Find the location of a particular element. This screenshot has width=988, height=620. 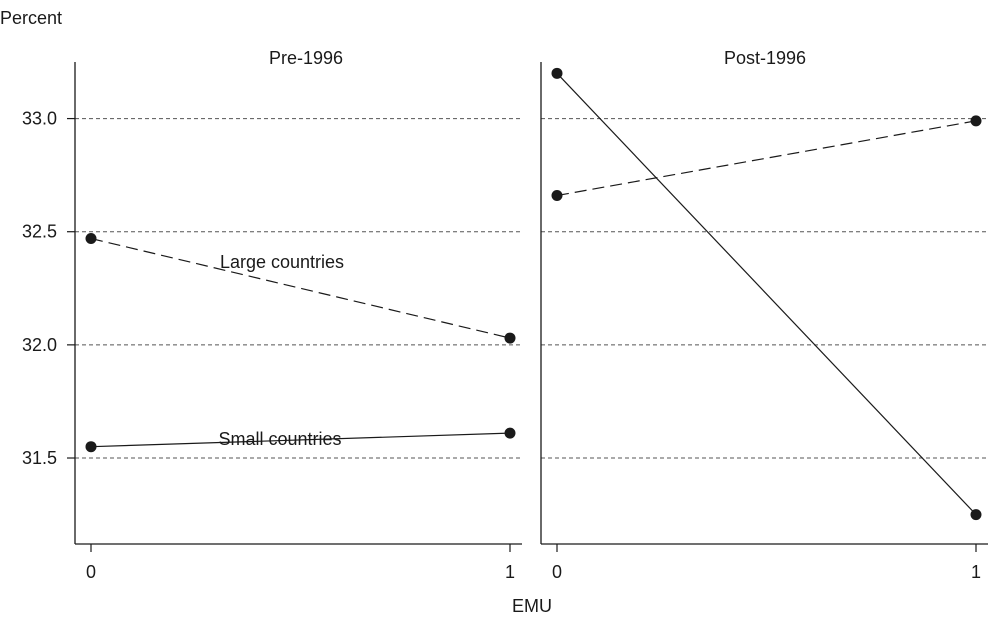

y-axis-title: Percent is located at coordinates (31, 18).